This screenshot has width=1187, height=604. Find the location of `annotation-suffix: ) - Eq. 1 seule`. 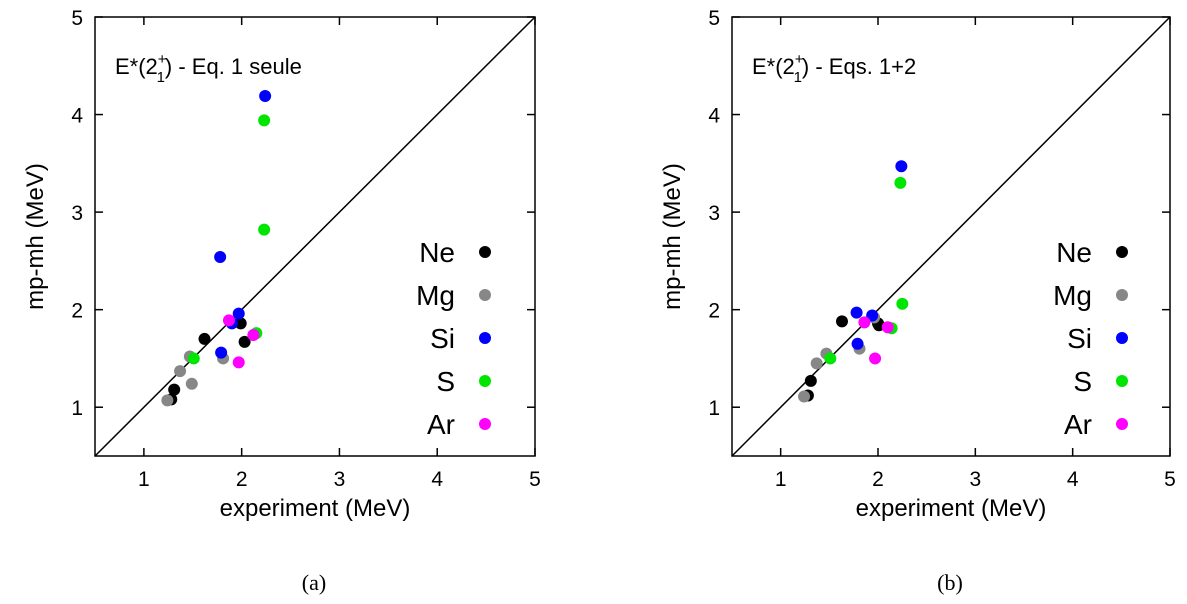

annotation-suffix: ) - Eq. 1 seule is located at coordinates (233, 66).